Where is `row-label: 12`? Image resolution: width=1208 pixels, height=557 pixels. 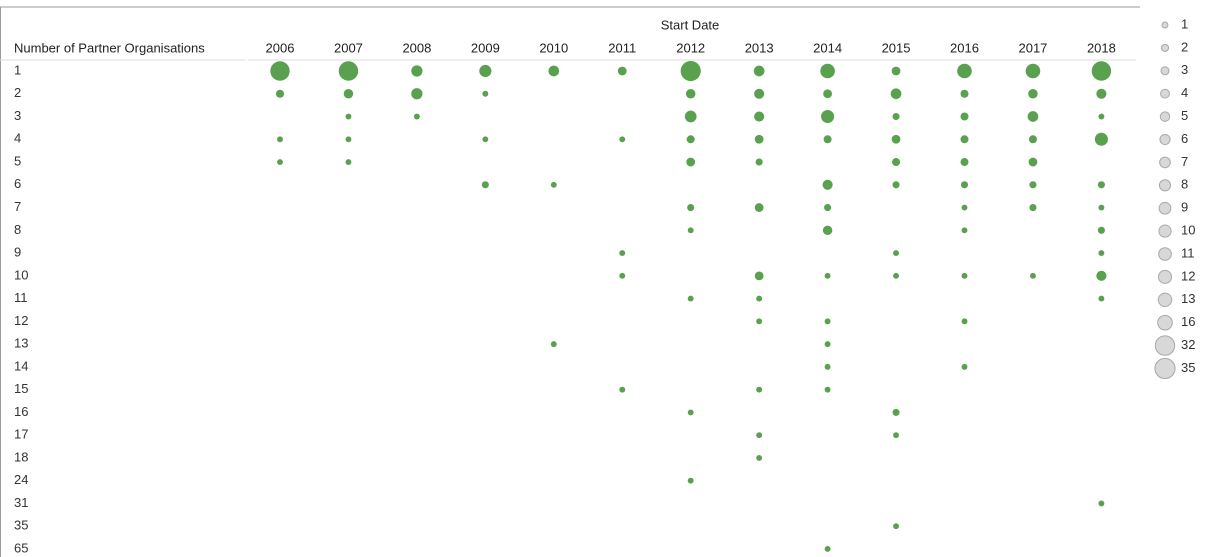 row-label: 12 is located at coordinates (21, 320).